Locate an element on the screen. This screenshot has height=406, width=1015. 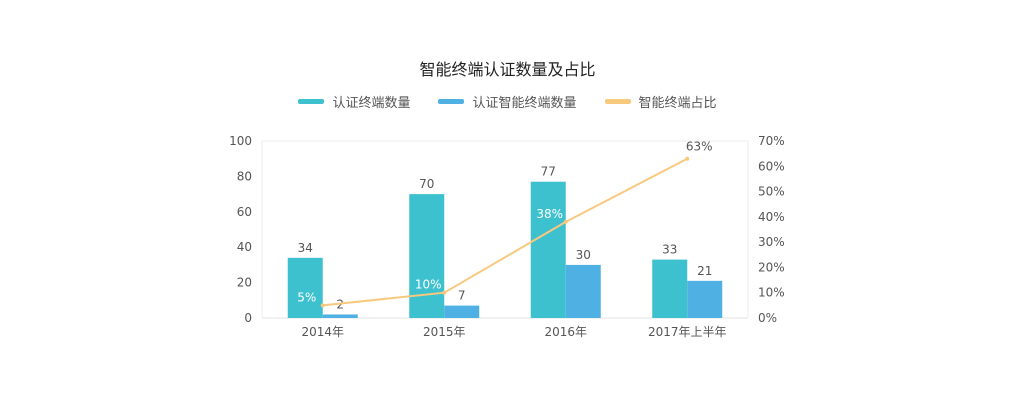
y-right-tick-label: 0% is located at coordinates (767, 318).